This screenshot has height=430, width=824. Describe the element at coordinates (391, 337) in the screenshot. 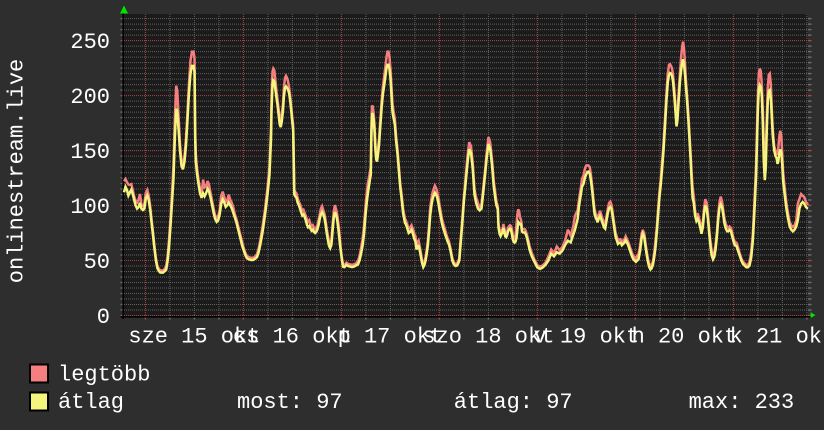

I see `svg-text: p 17 okt` at that location.